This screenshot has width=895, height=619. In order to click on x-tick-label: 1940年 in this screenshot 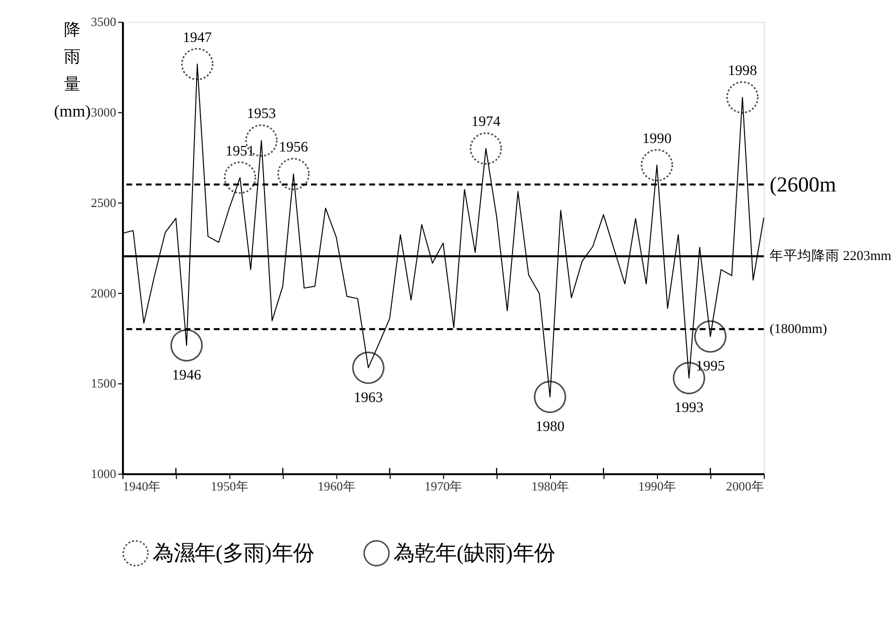, I will do `click(142, 487)`.